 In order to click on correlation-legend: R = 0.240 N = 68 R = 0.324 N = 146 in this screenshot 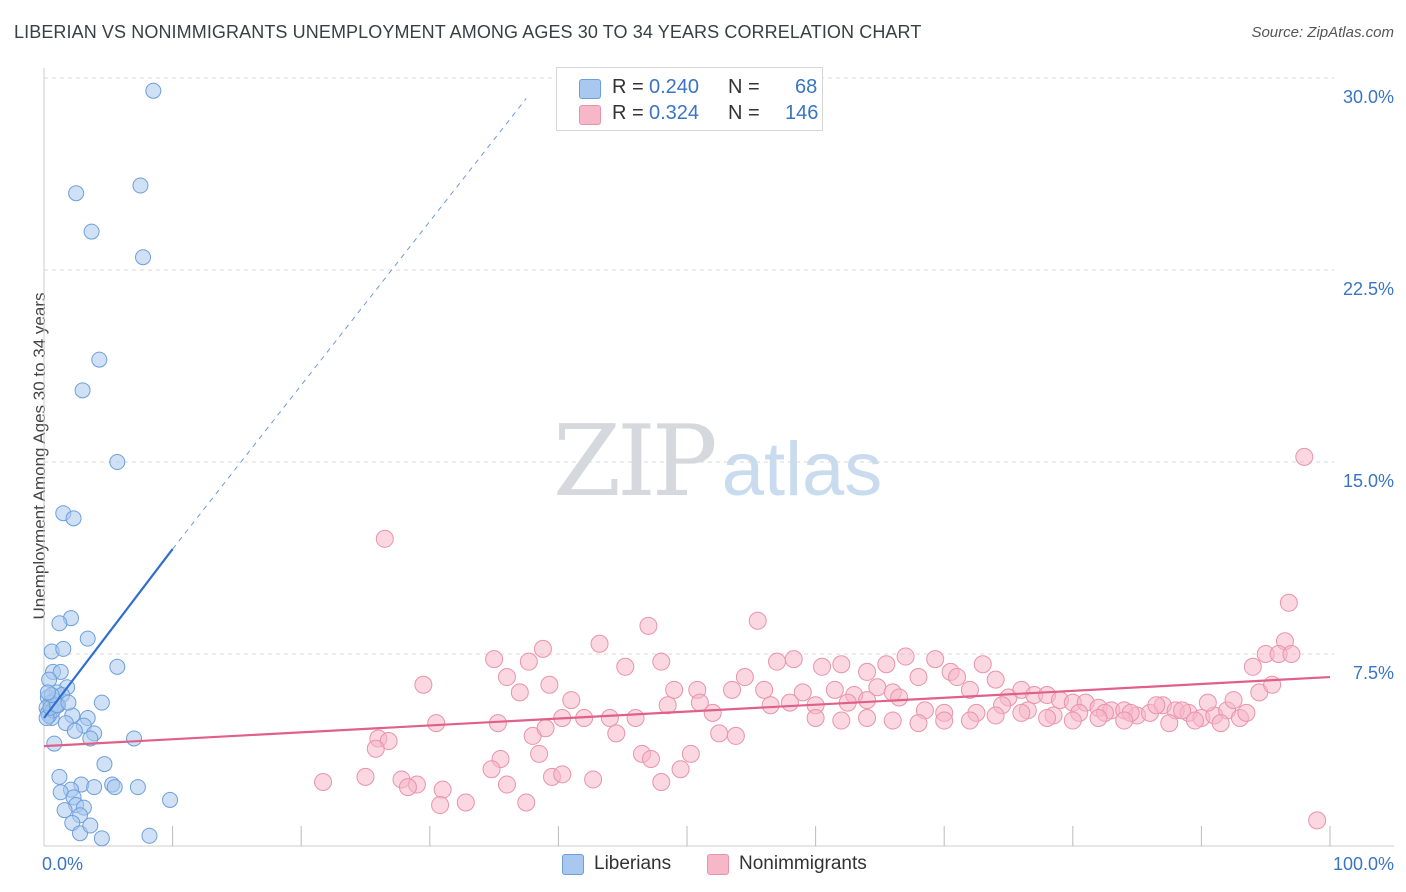, I will do `click(689, 99)`.